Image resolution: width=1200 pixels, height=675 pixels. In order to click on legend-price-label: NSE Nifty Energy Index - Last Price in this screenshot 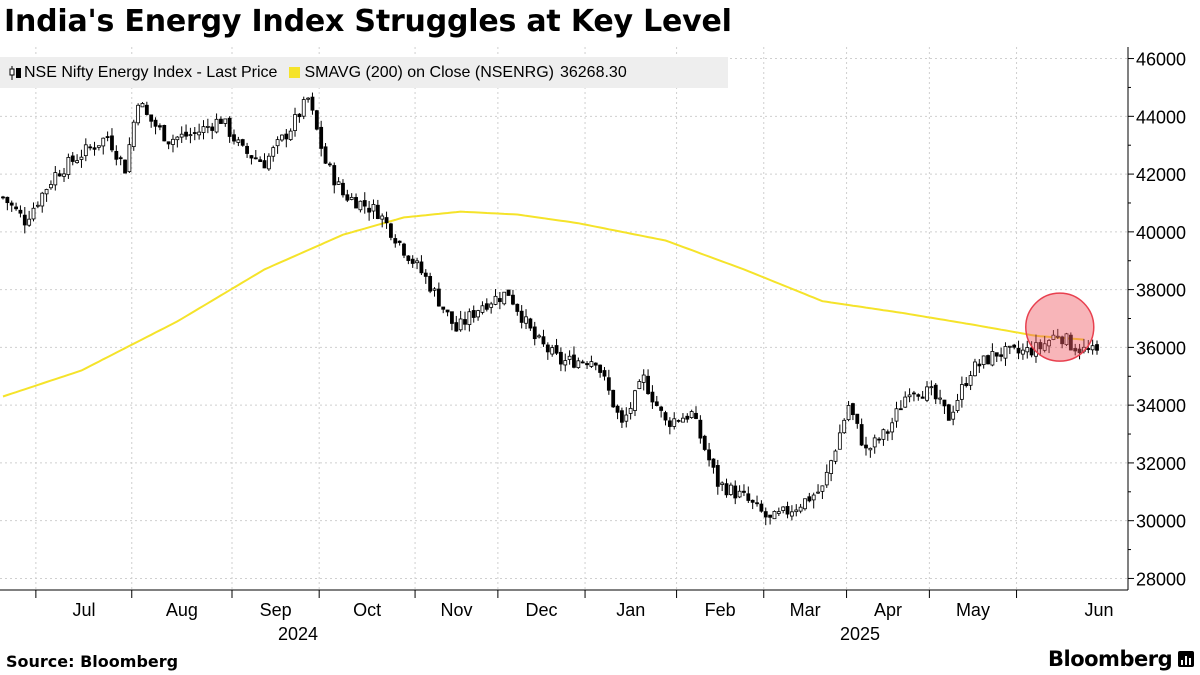, I will do `click(151, 72)`.